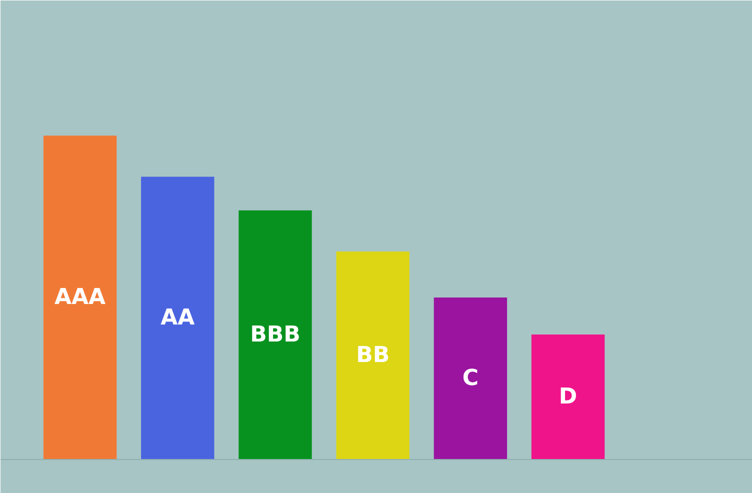 The height and width of the screenshot is (493, 752). I want to click on x-tick-label: BB, so click(373, 355).